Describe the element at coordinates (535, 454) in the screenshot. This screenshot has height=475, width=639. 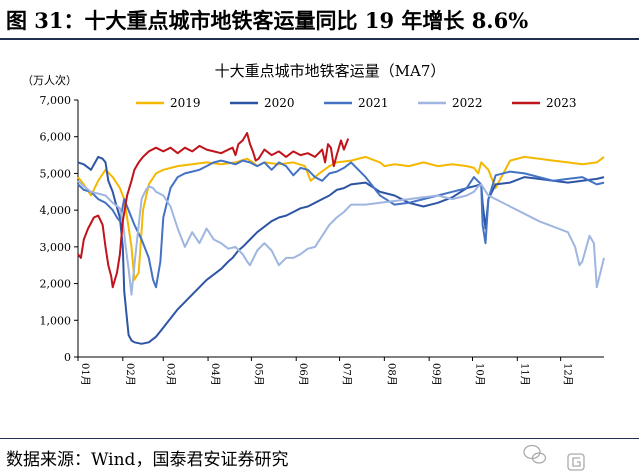
I see `wechat-icon` at that location.